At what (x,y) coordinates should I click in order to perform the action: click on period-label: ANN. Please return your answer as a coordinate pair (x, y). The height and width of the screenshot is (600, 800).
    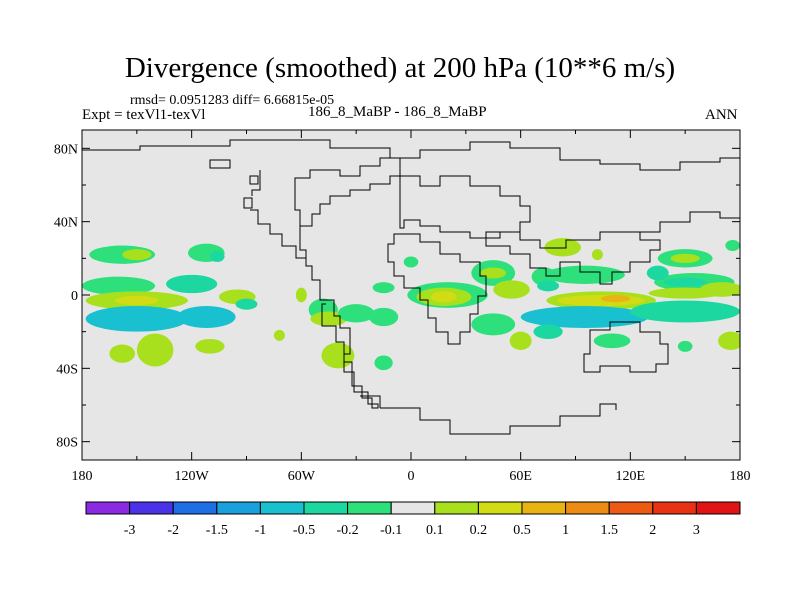
    Looking at the image, I should click on (721, 115).